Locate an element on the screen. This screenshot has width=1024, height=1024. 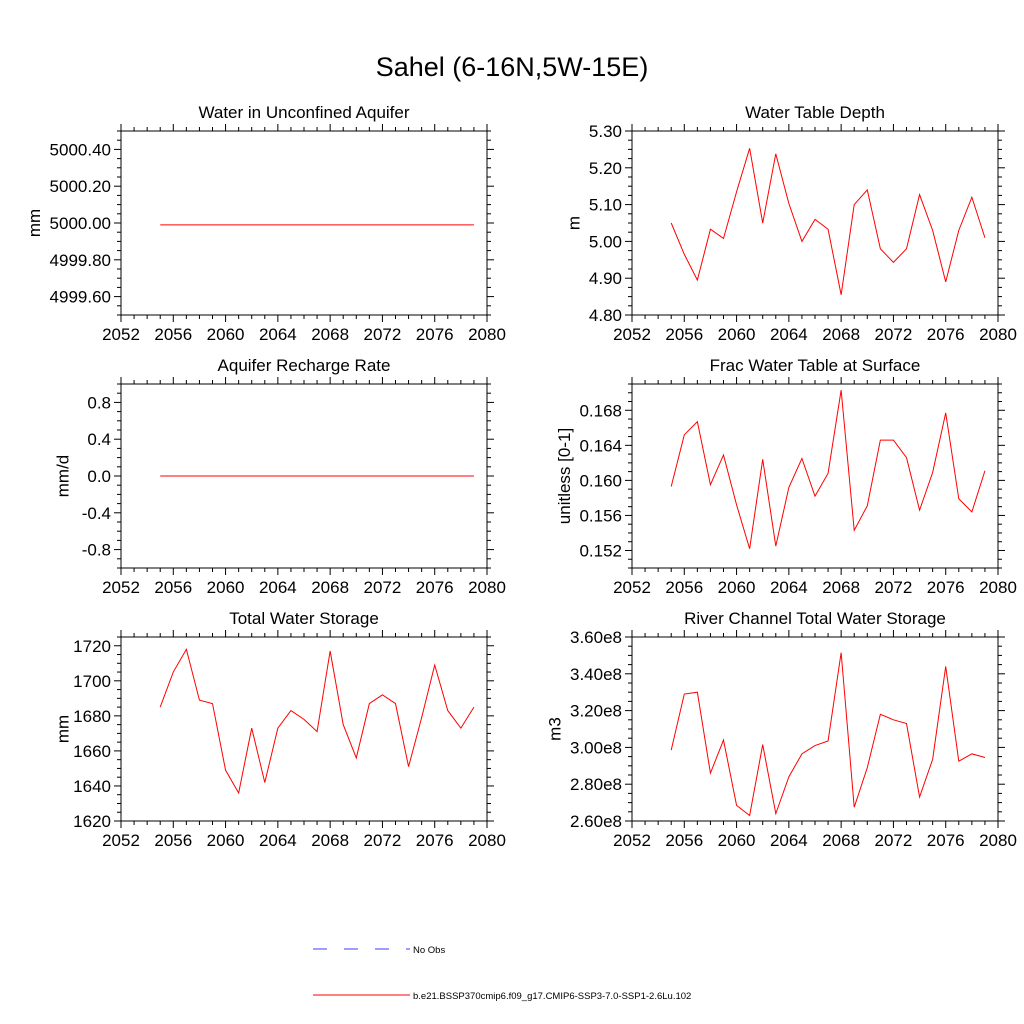
legend-item-obs: No Obs is located at coordinates (379, 950).